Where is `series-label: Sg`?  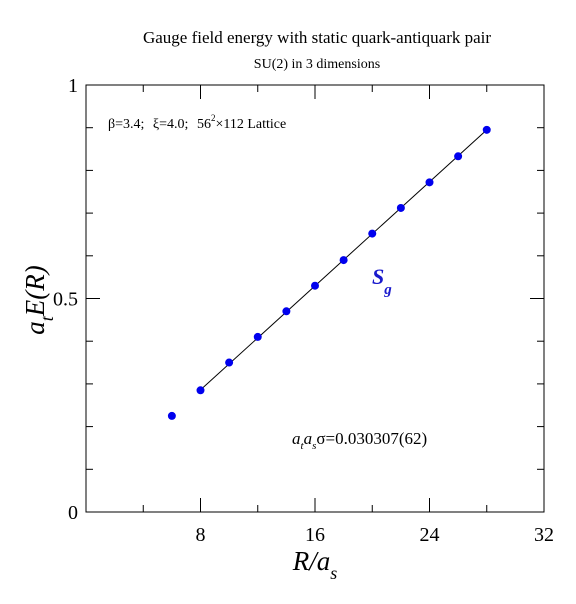
series-label: Sg is located at coordinates (382, 281).